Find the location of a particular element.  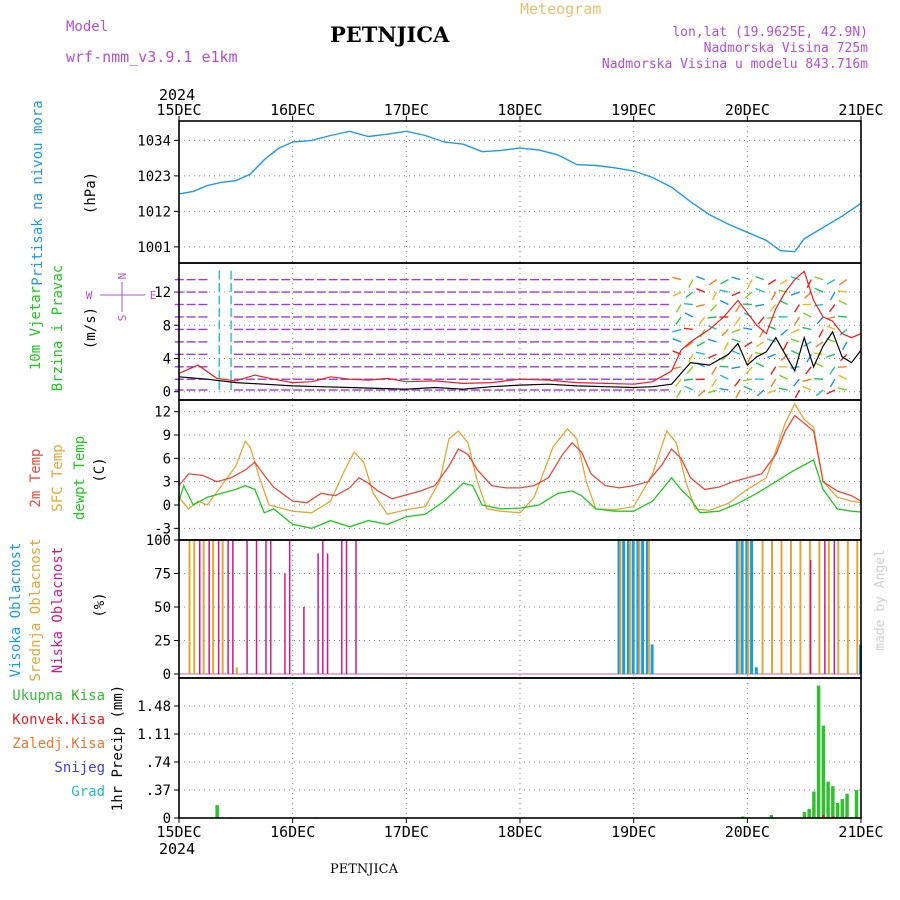

x-tick-label-top: 21DEC is located at coordinates (860, 110).